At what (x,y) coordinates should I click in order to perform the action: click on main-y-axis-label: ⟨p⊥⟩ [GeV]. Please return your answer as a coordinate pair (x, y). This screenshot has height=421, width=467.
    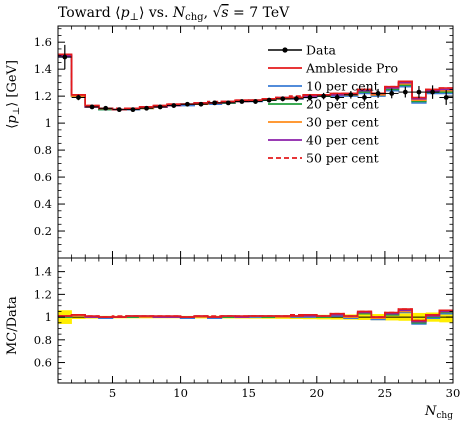
    Looking at the image, I should click on (13, 94).